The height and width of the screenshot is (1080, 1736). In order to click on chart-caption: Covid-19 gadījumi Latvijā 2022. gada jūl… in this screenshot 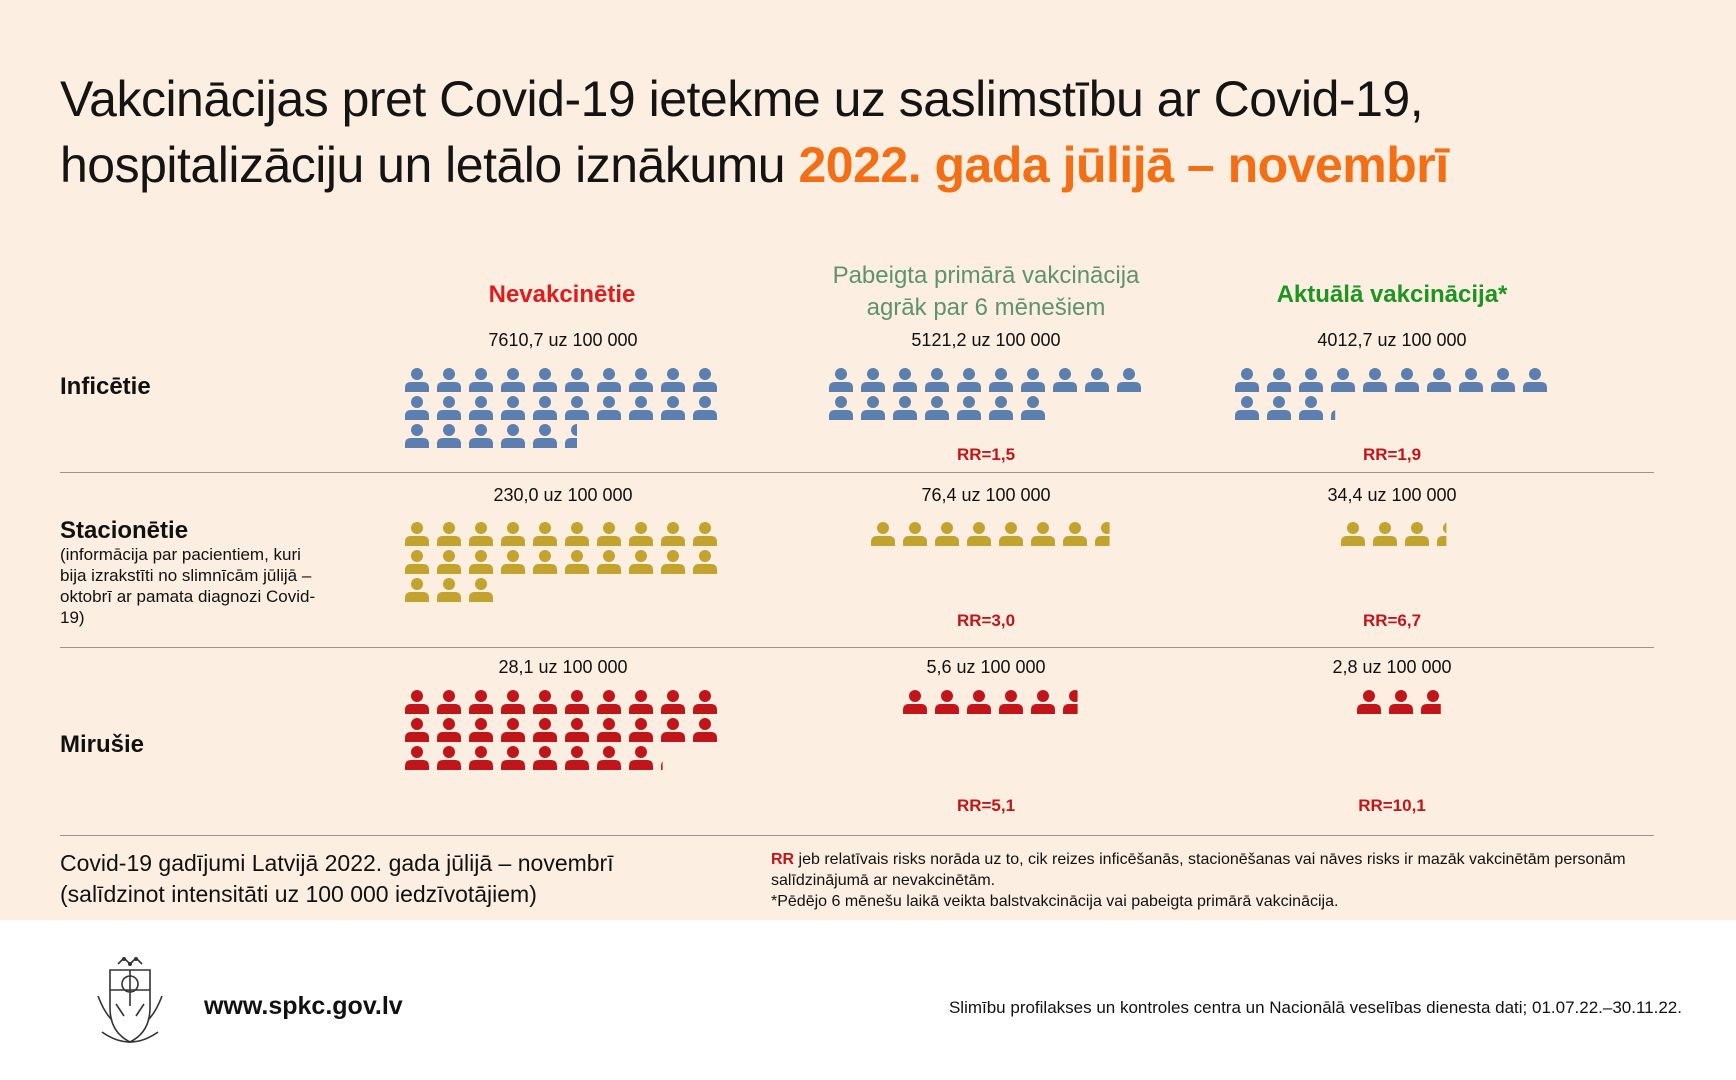, I will do `click(337, 879)`.